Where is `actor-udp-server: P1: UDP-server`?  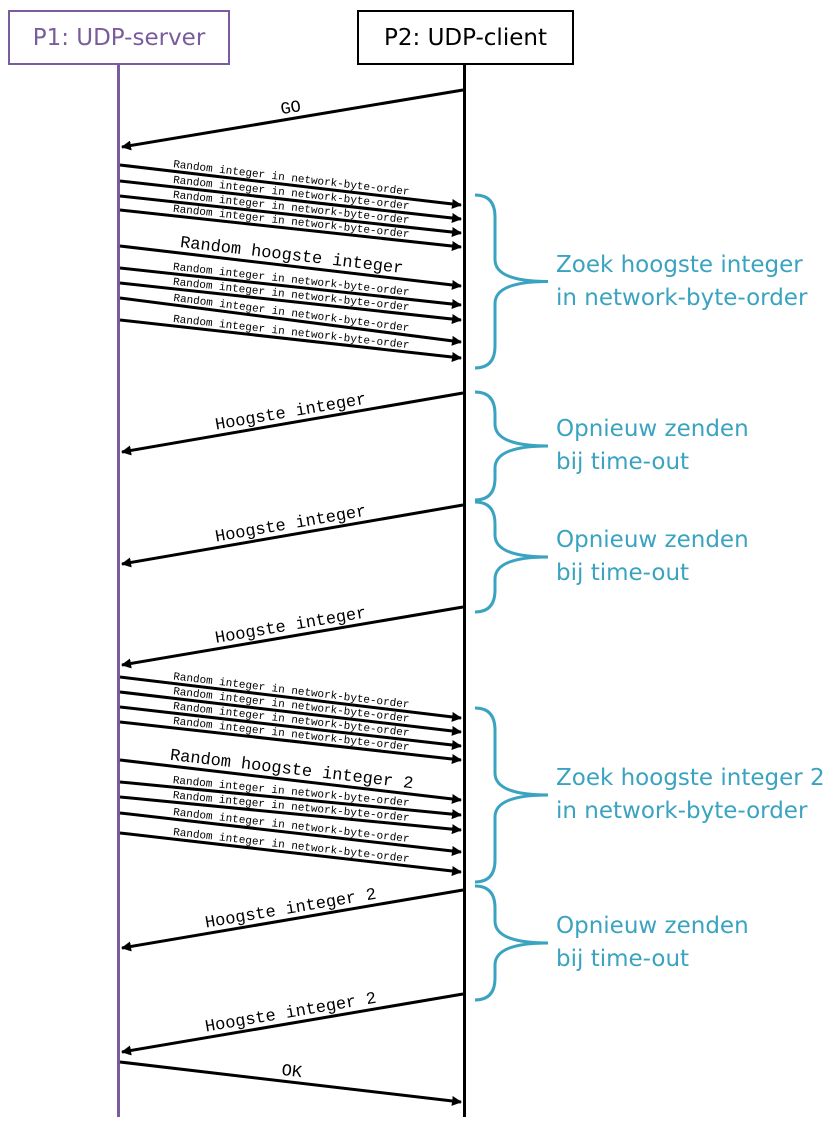
actor-udp-server: P1: UDP-server is located at coordinates (119, 37).